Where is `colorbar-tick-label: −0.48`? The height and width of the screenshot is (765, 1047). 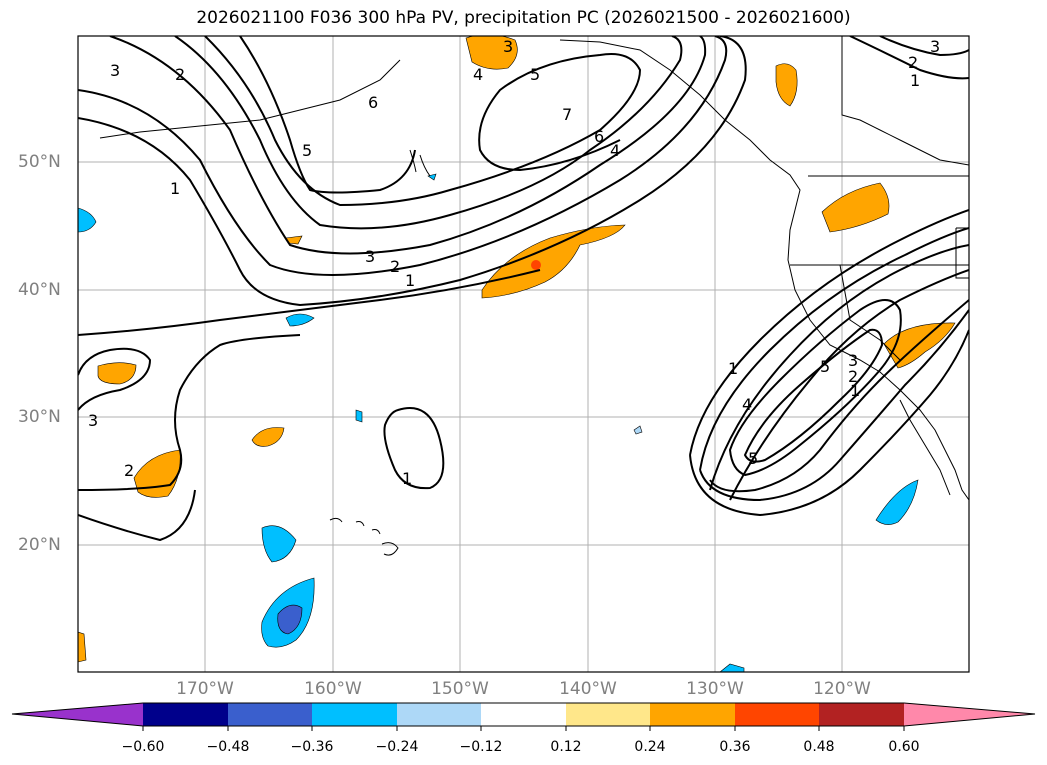 colorbar-tick-label: −0.48 is located at coordinates (228, 747).